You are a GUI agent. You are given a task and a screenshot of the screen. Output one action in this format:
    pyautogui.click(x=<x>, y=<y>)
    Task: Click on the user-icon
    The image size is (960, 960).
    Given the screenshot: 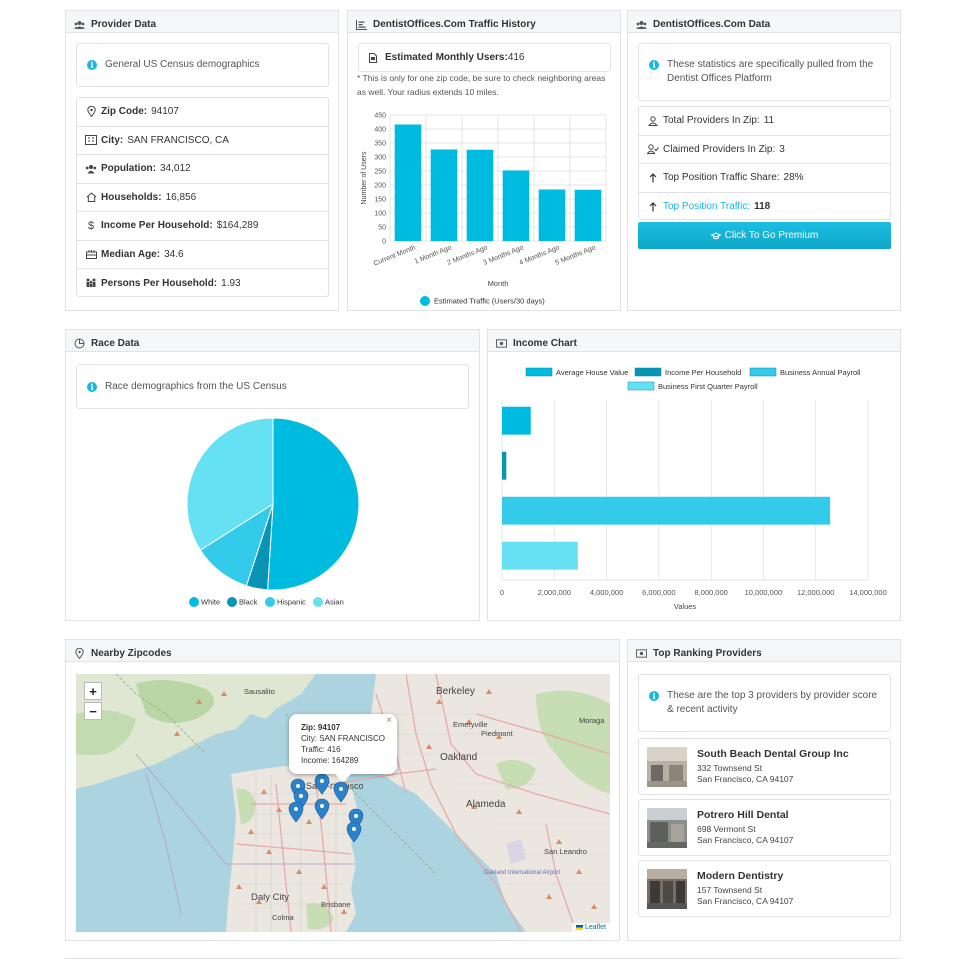 What is the action you would take?
    pyautogui.click(x=653, y=121)
    